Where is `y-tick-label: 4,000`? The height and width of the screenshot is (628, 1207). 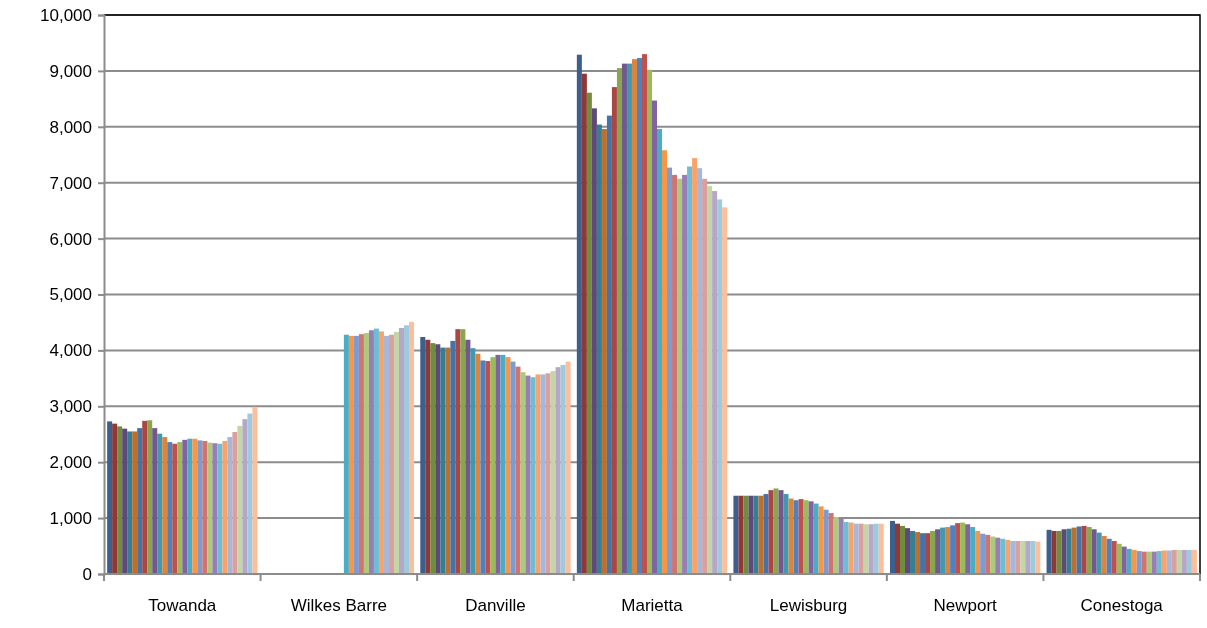 y-tick-label: 4,000 is located at coordinates (70, 351).